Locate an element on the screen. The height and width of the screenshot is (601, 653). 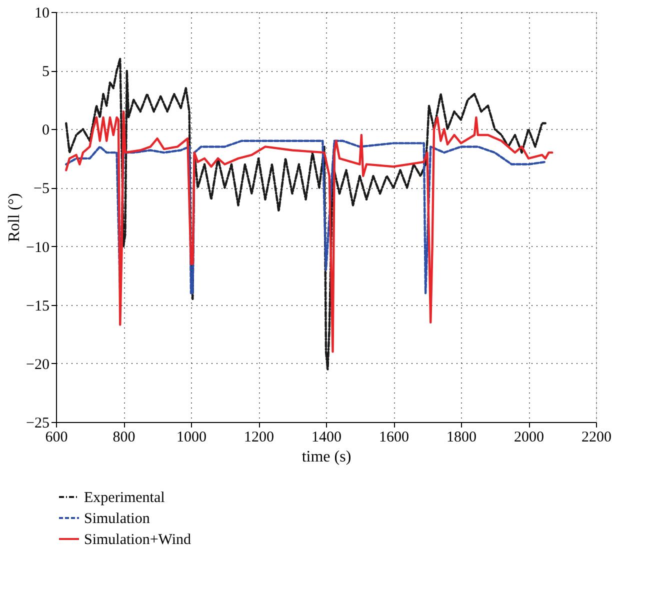
y-tick-label: −15 is located at coordinates (38, 306).